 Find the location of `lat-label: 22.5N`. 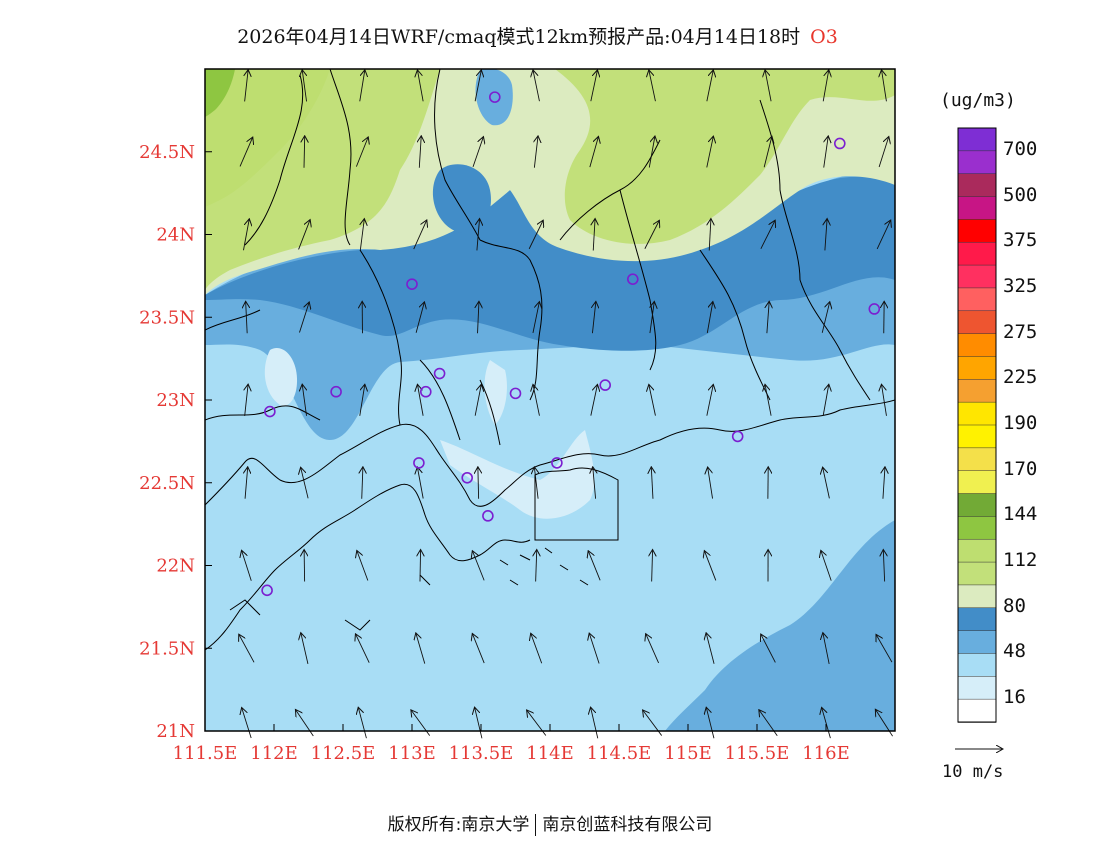

lat-label: 22.5N is located at coordinates (167, 483).